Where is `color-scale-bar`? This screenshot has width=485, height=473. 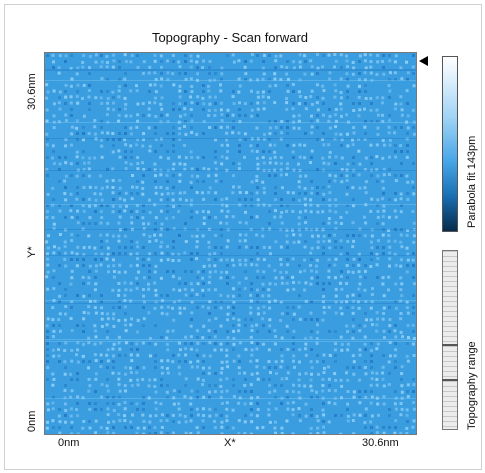 color-scale-bar is located at coordinates (450, 144).